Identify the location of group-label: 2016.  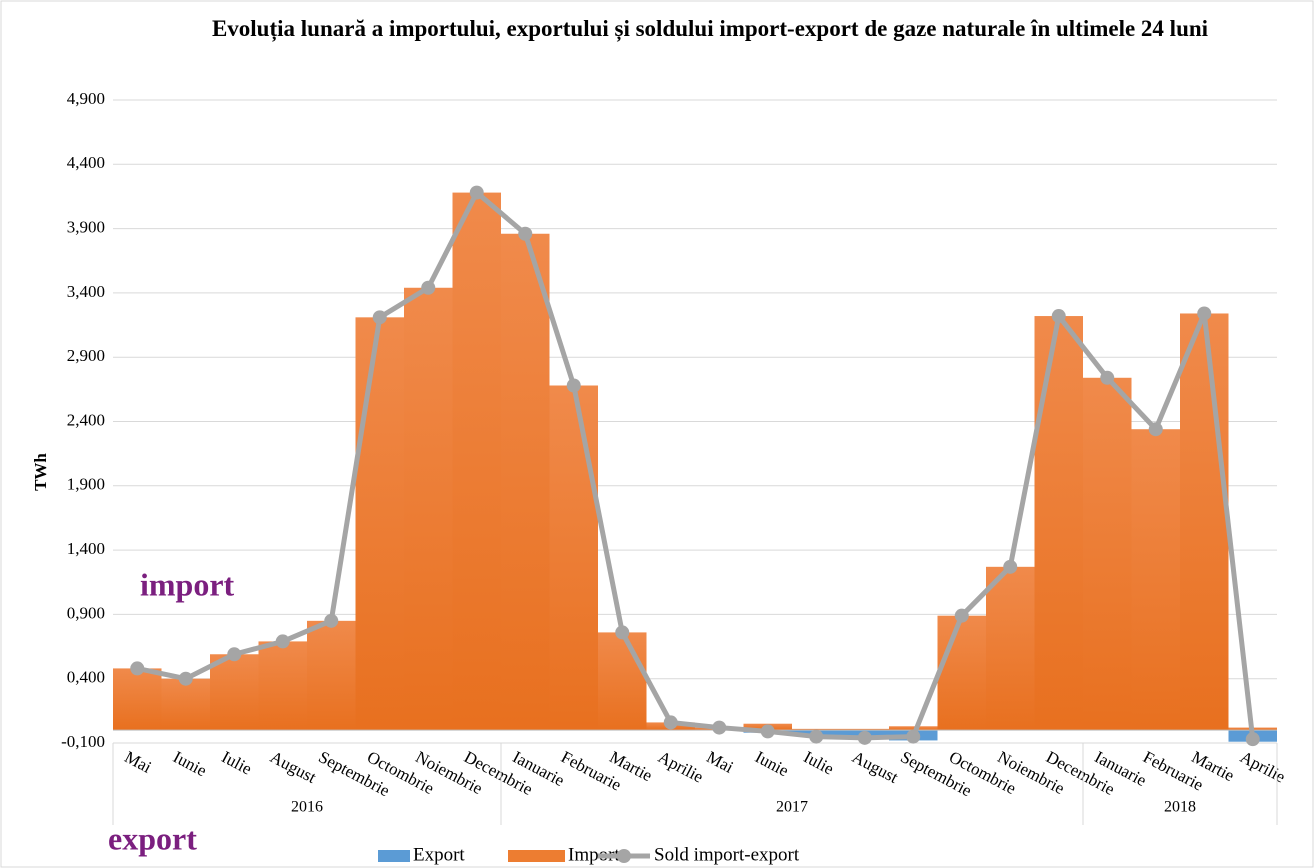
(307, 807).